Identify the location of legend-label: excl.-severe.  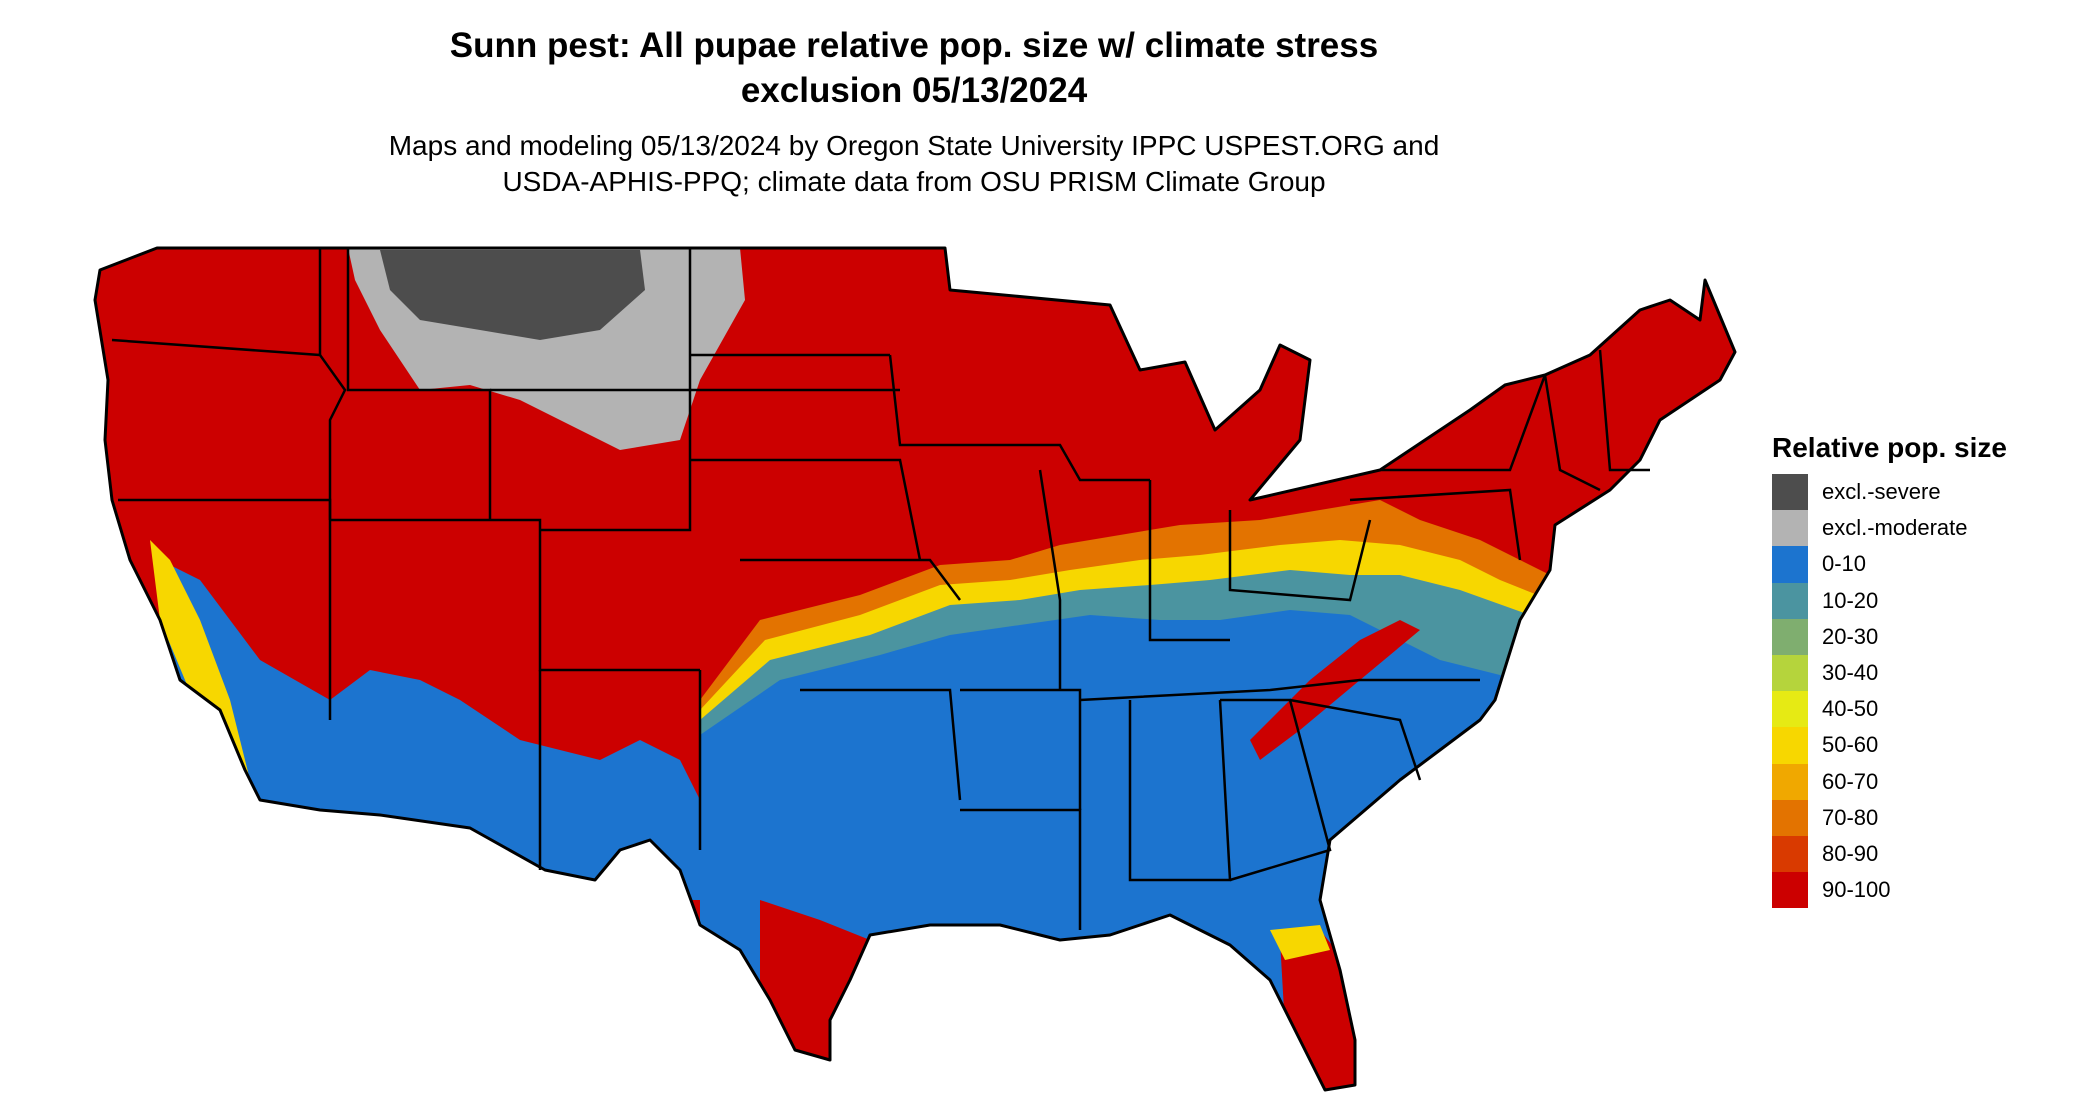
(1881, 492).